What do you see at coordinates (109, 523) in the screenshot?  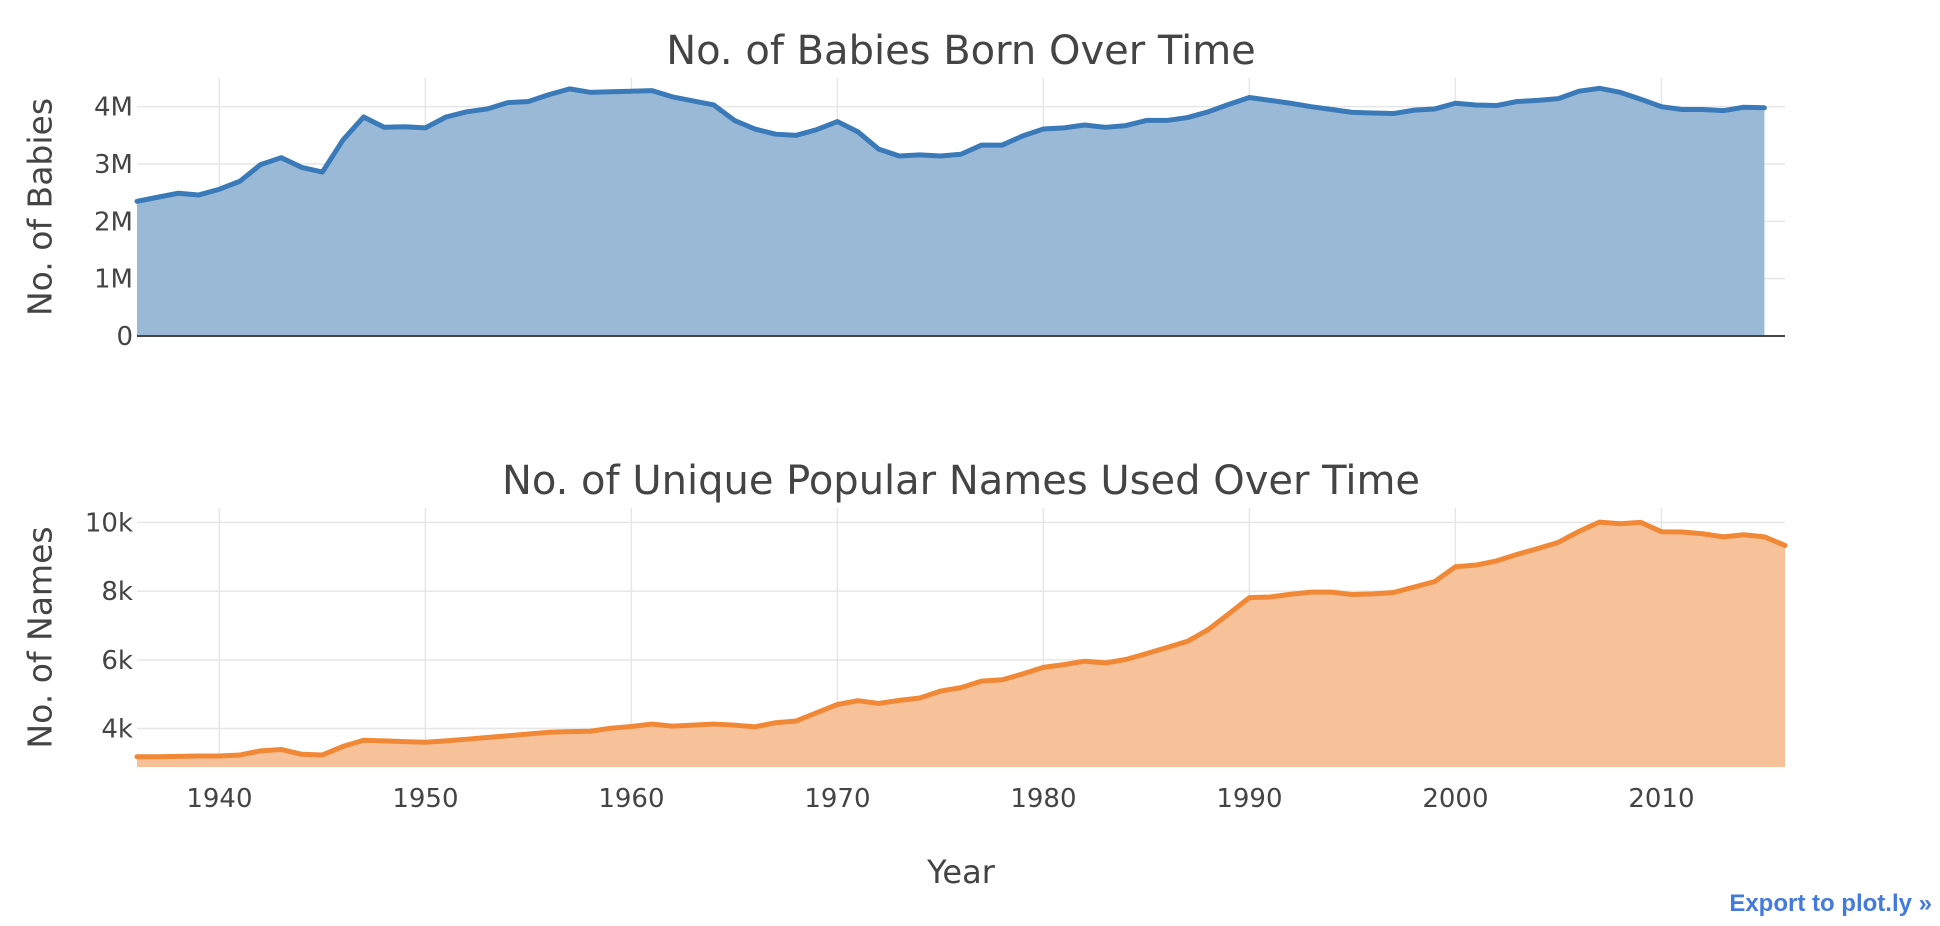 I see `y-tick-label: 10k` at bounding box center [109, 523].